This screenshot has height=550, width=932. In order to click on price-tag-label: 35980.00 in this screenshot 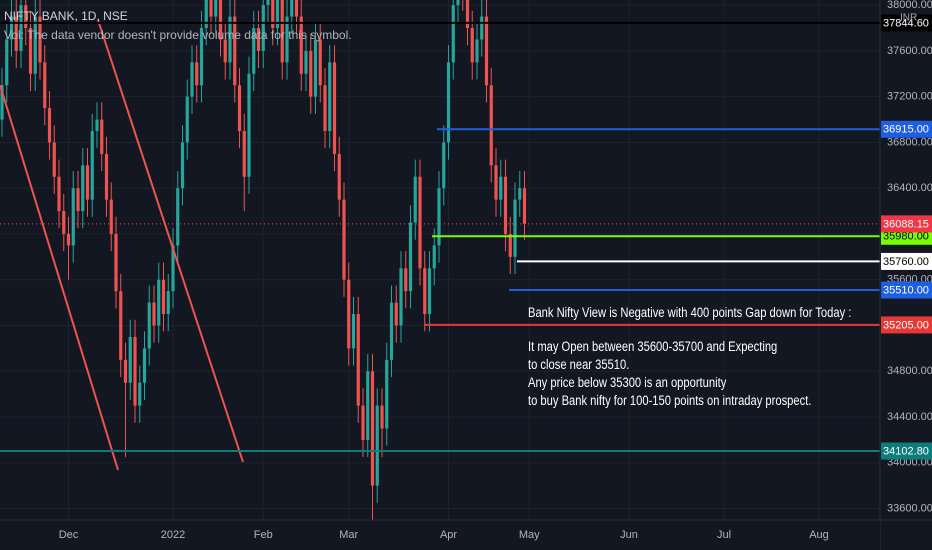, I will do `click(906, 237)`.